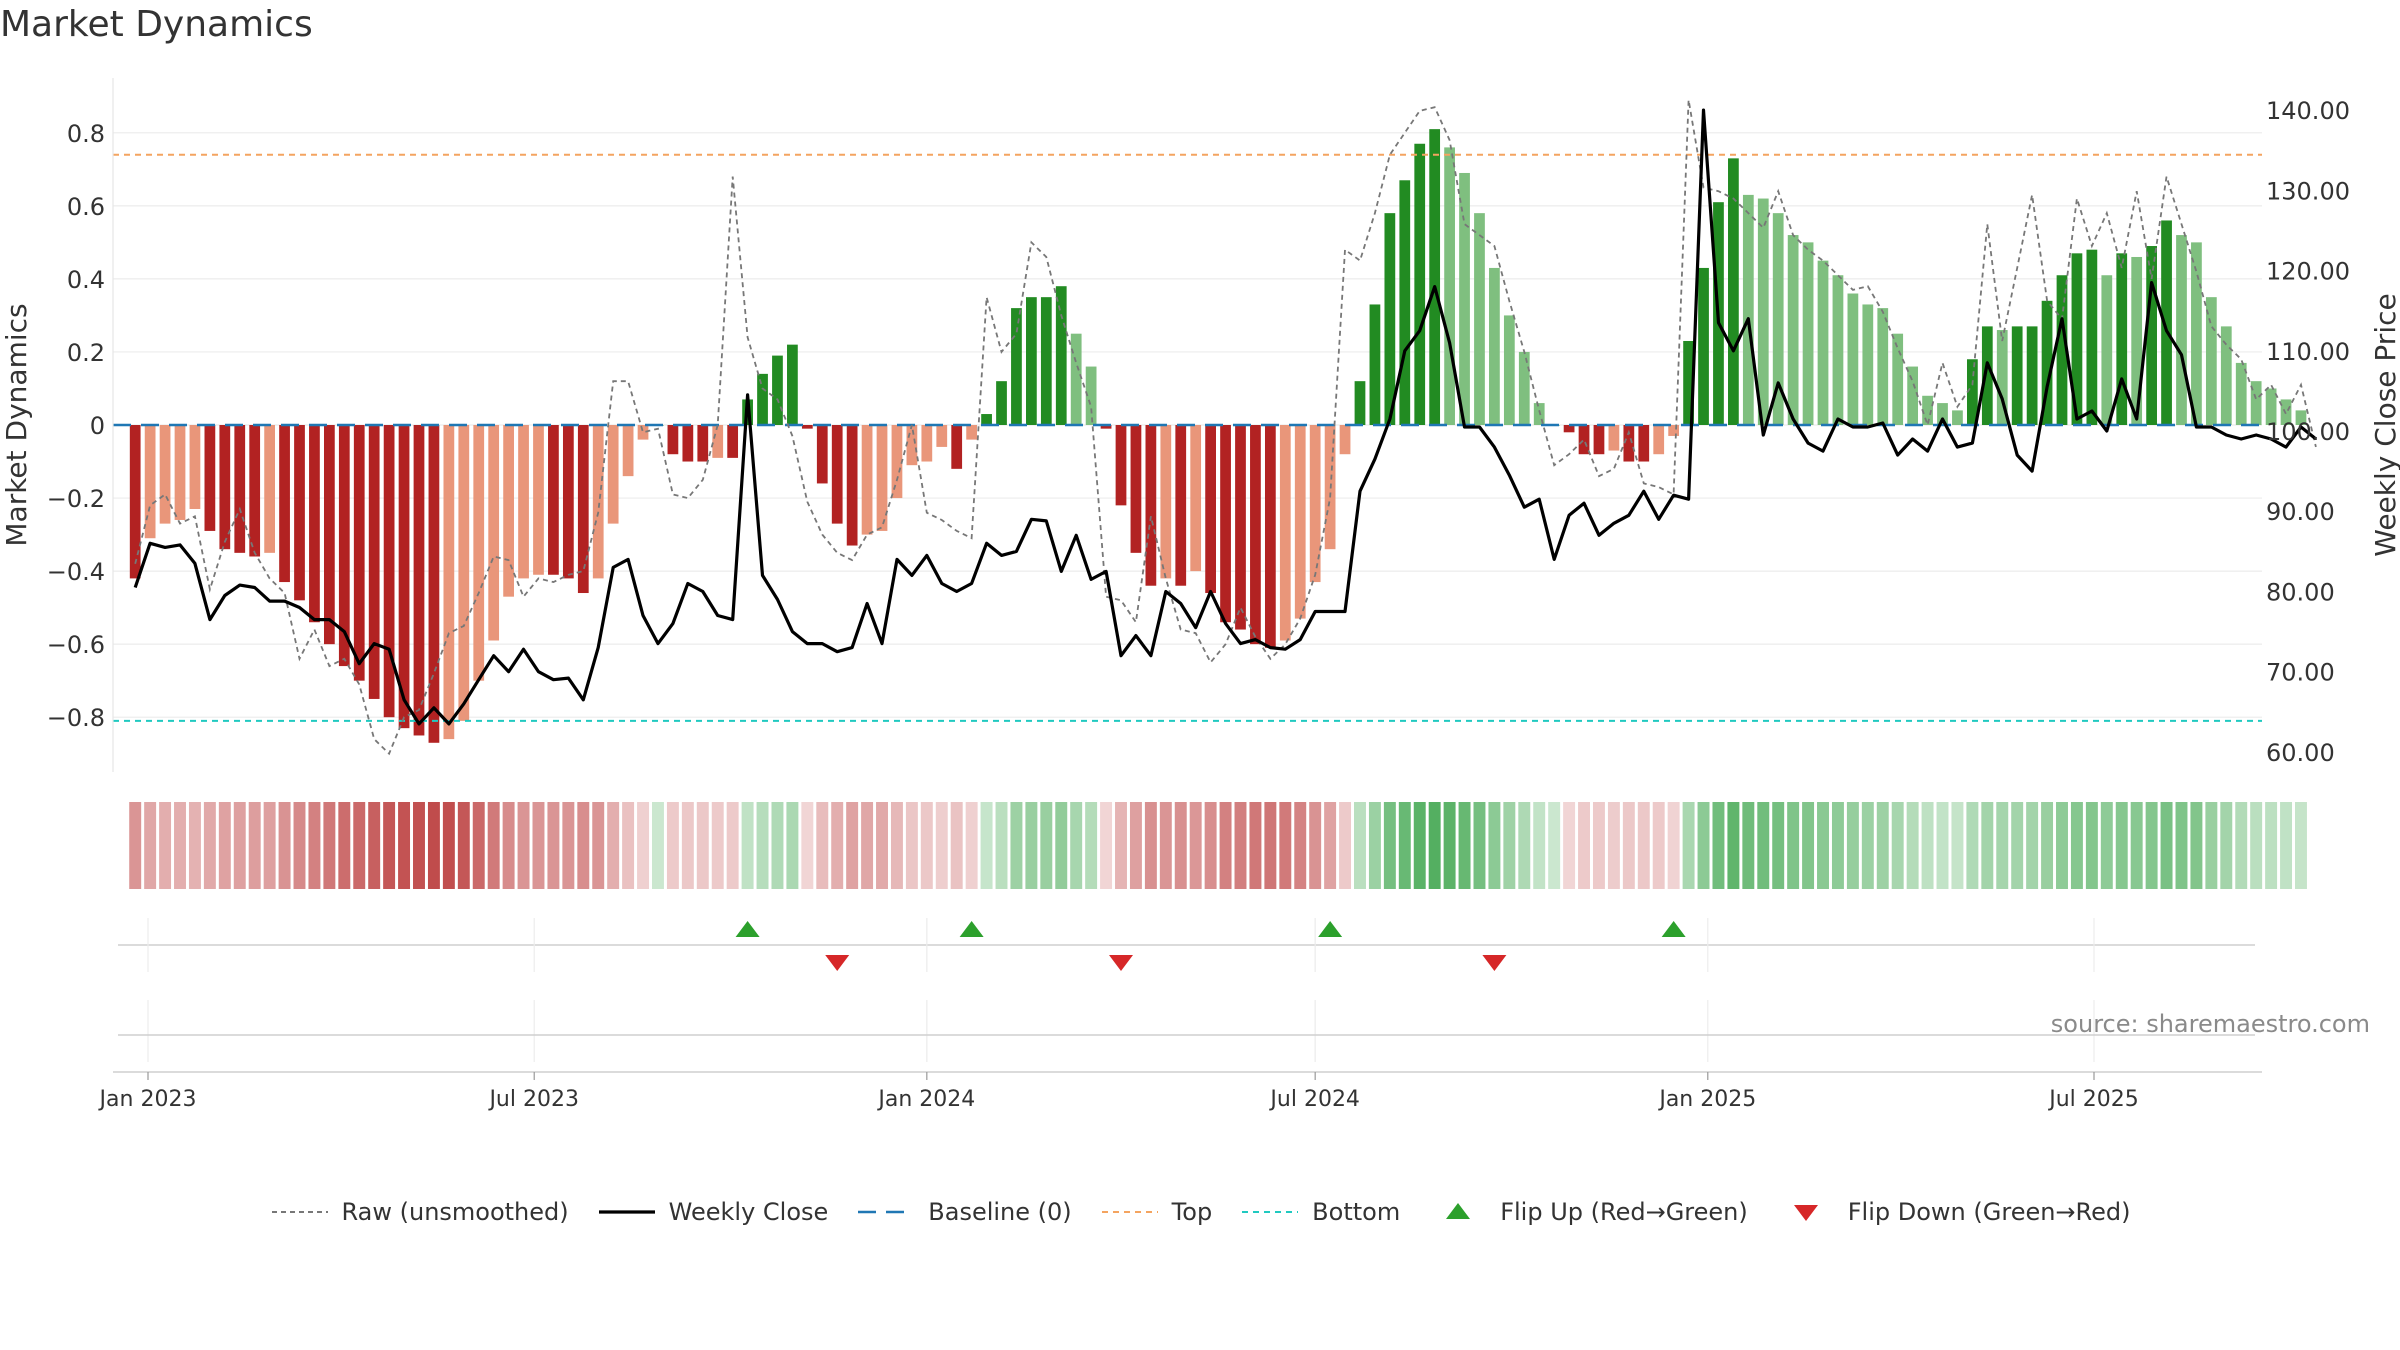 The width and height of the screenshot is (2400, 1350). What do you see at coordinates (147, 1099) in the screenshot?
I see `x-tick-label: Jan 2023` at bounding box center [147, 1099].